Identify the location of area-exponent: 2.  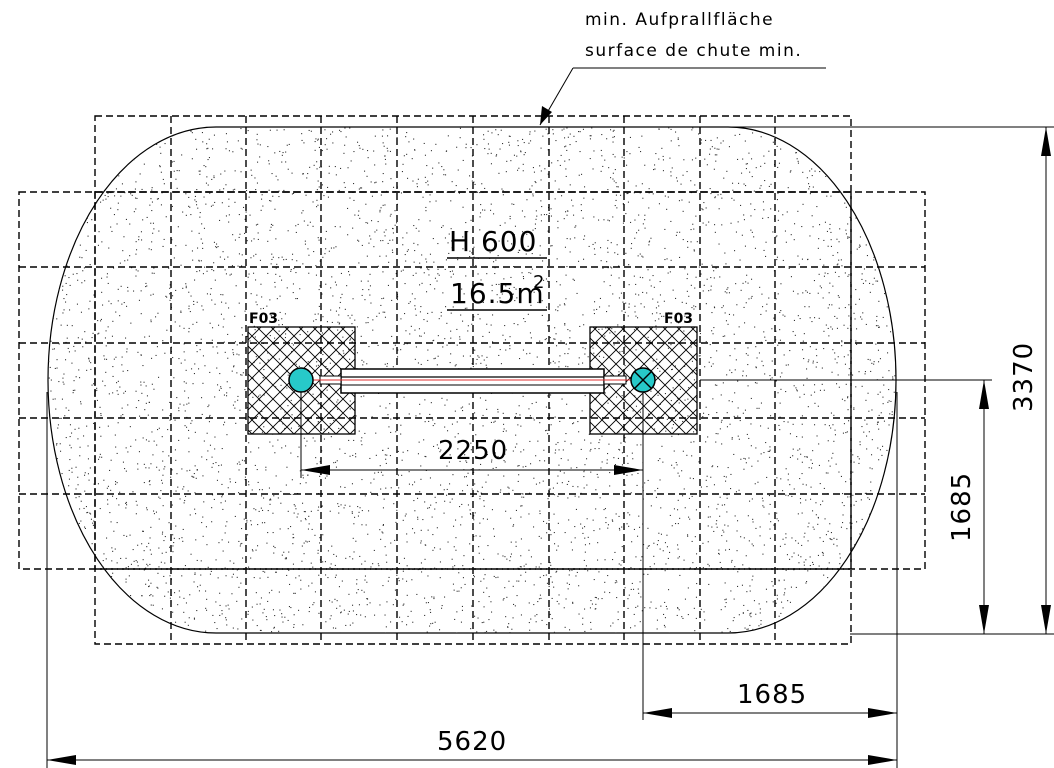
(538, 282).